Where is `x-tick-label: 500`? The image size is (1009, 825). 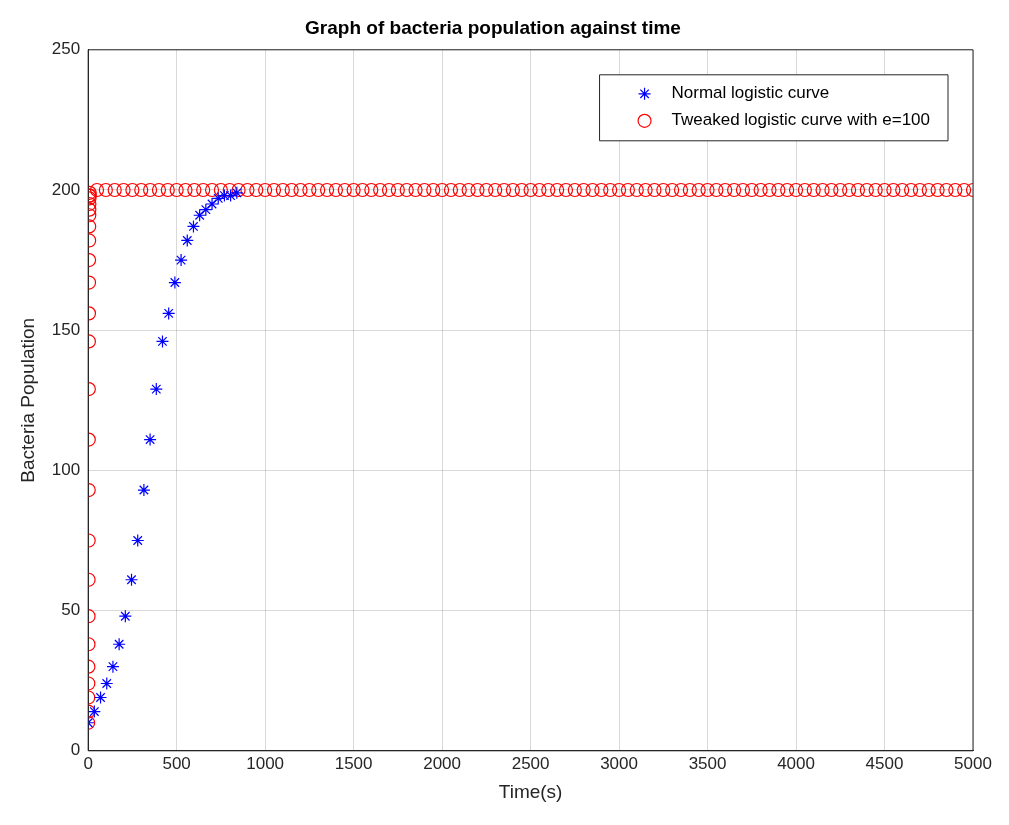
x-tick-label: 500 is located at coordinates (176, 763).